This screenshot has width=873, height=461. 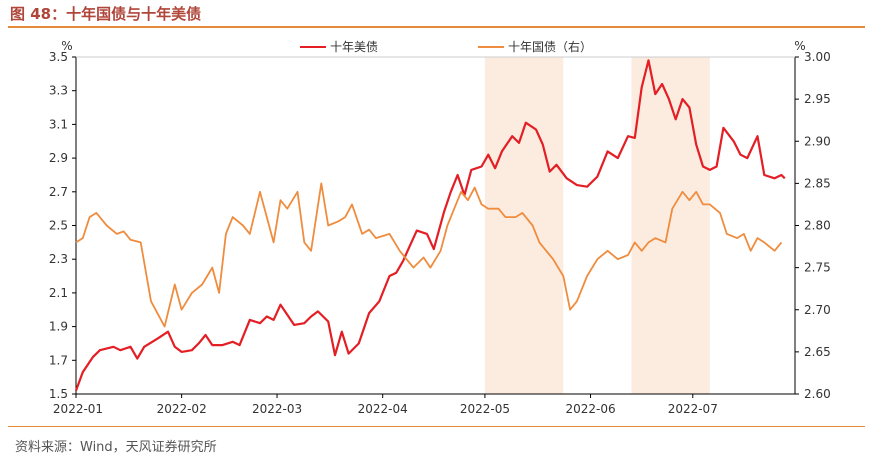 I want to click on left-tick-label: 3.5, so click(x=58, y=57).